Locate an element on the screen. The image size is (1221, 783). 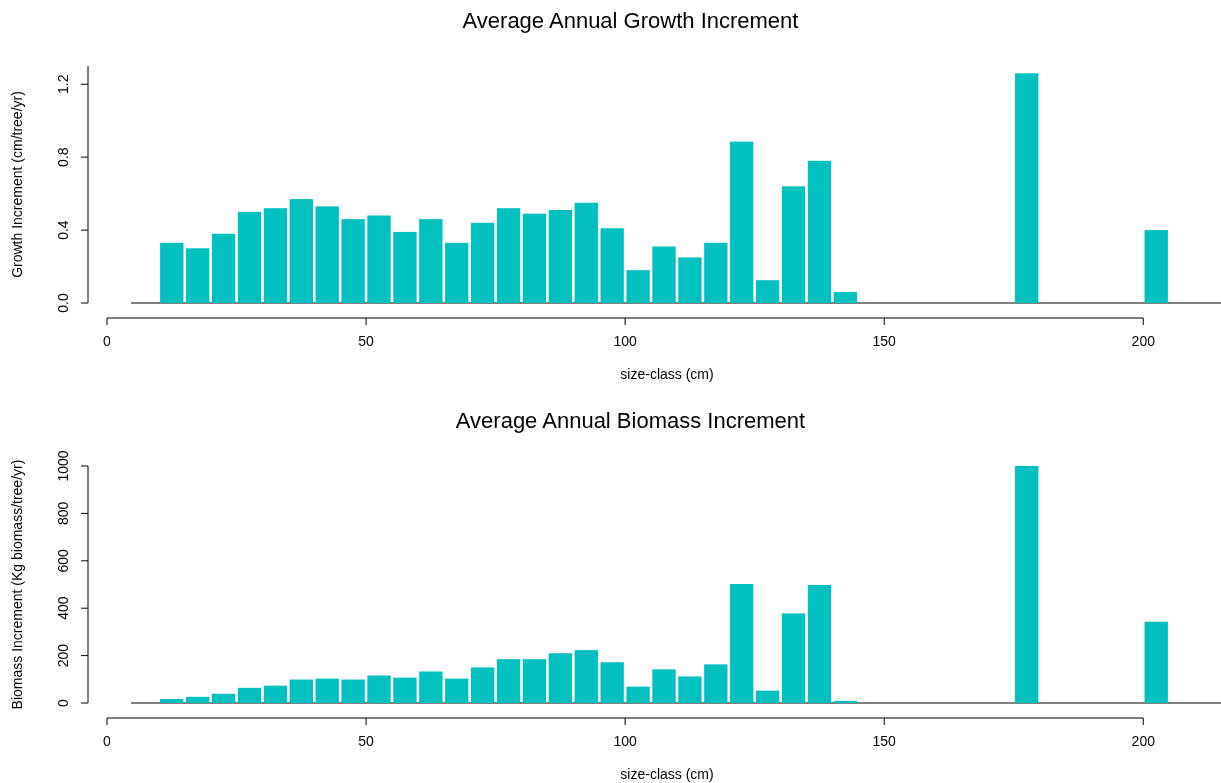
y-tick-label: 400 is located at coordinates (63, 608).